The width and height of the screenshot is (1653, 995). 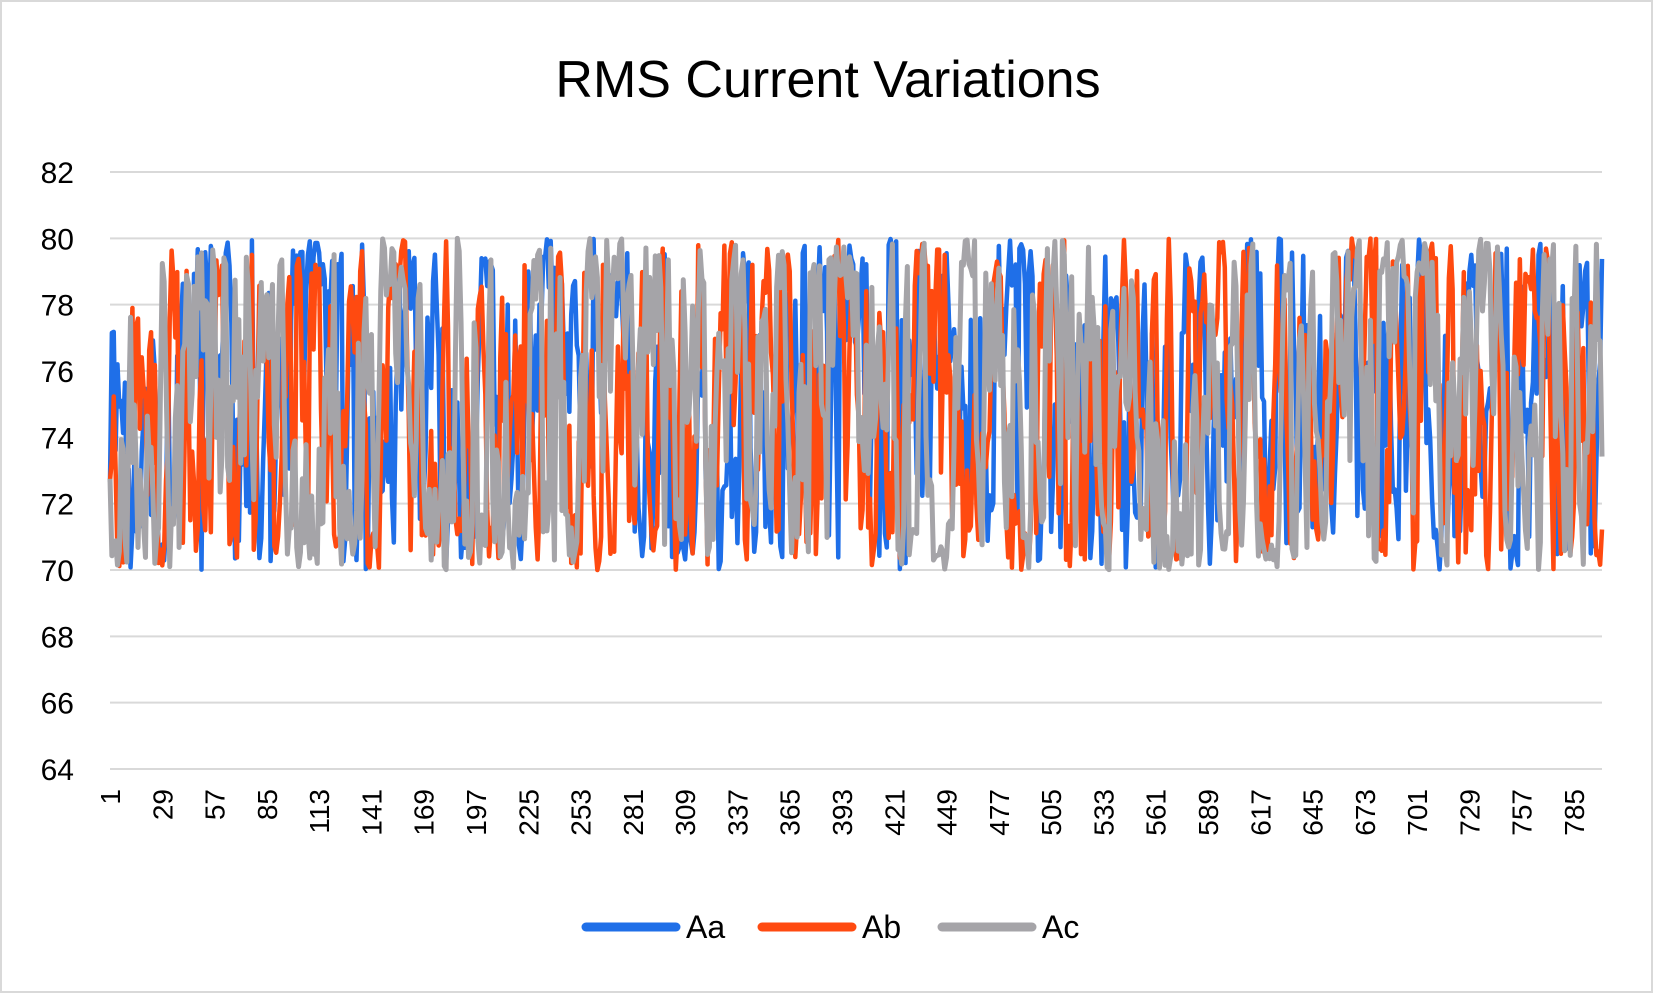 What do you see at coordinates (999, 812) in the screenshot?
I see `x-tick-label: 477` at bounding box center [999, 812].